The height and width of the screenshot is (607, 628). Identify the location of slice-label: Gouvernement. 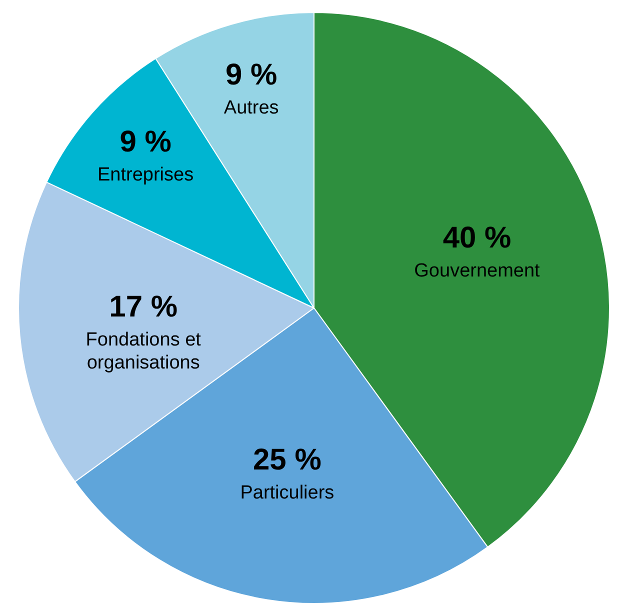
(477, 271).